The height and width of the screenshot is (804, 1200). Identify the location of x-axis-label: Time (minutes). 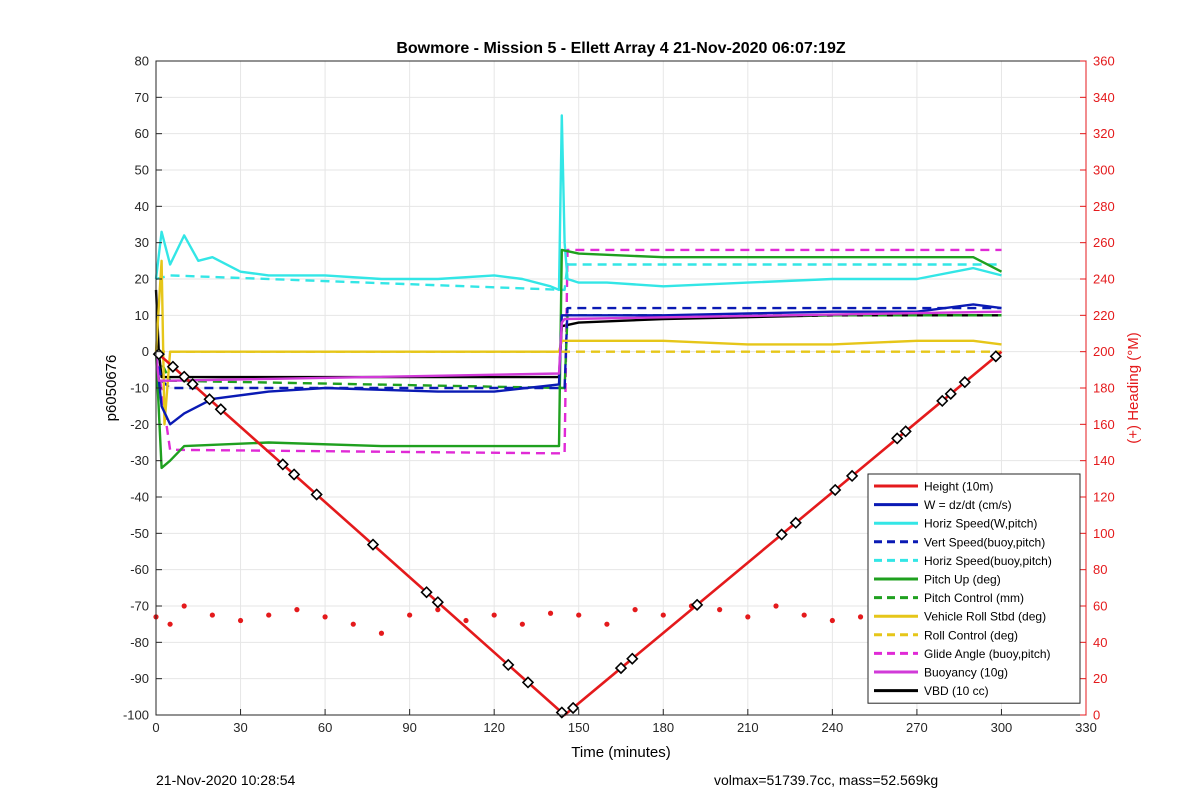
(620, 752).